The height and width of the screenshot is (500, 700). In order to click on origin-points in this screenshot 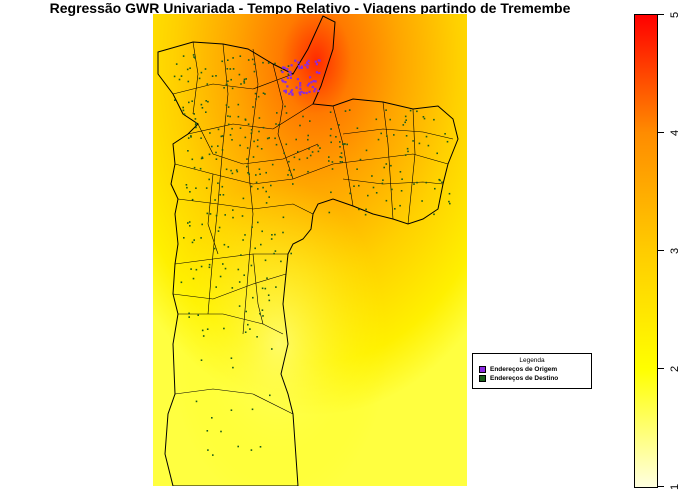, I will do `click(301, 77)`.